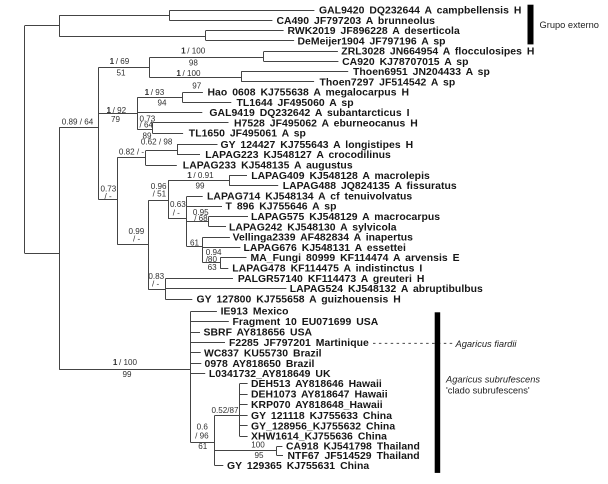  What do you see at coordinates (299, 343) in the screenshot?
I see `svg-text: F2285 JF797201 Martinique` at bounding box center [299, 343].